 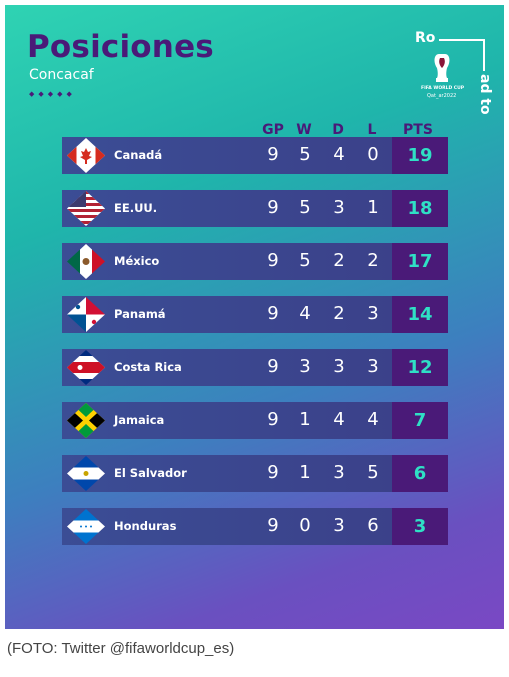 What do you see at coordinates (304, 130) in the screenshot?
I see `column-header-w: W` at bounding box center [304, 130].